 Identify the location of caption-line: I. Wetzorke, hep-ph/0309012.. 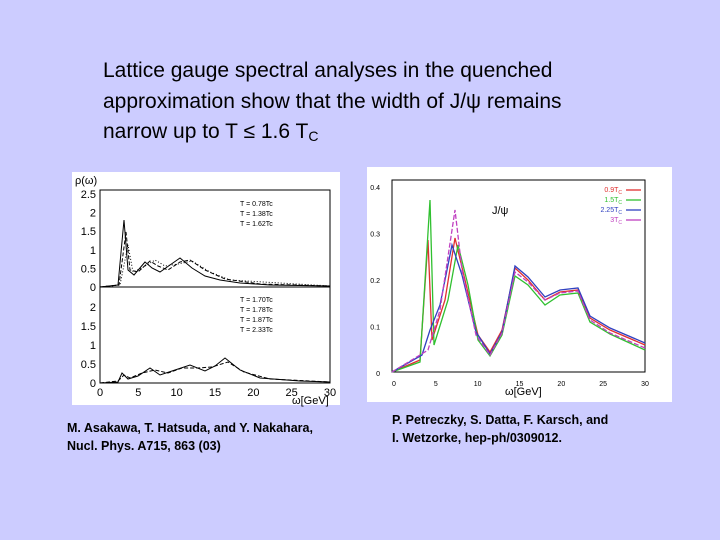
(477, 438).